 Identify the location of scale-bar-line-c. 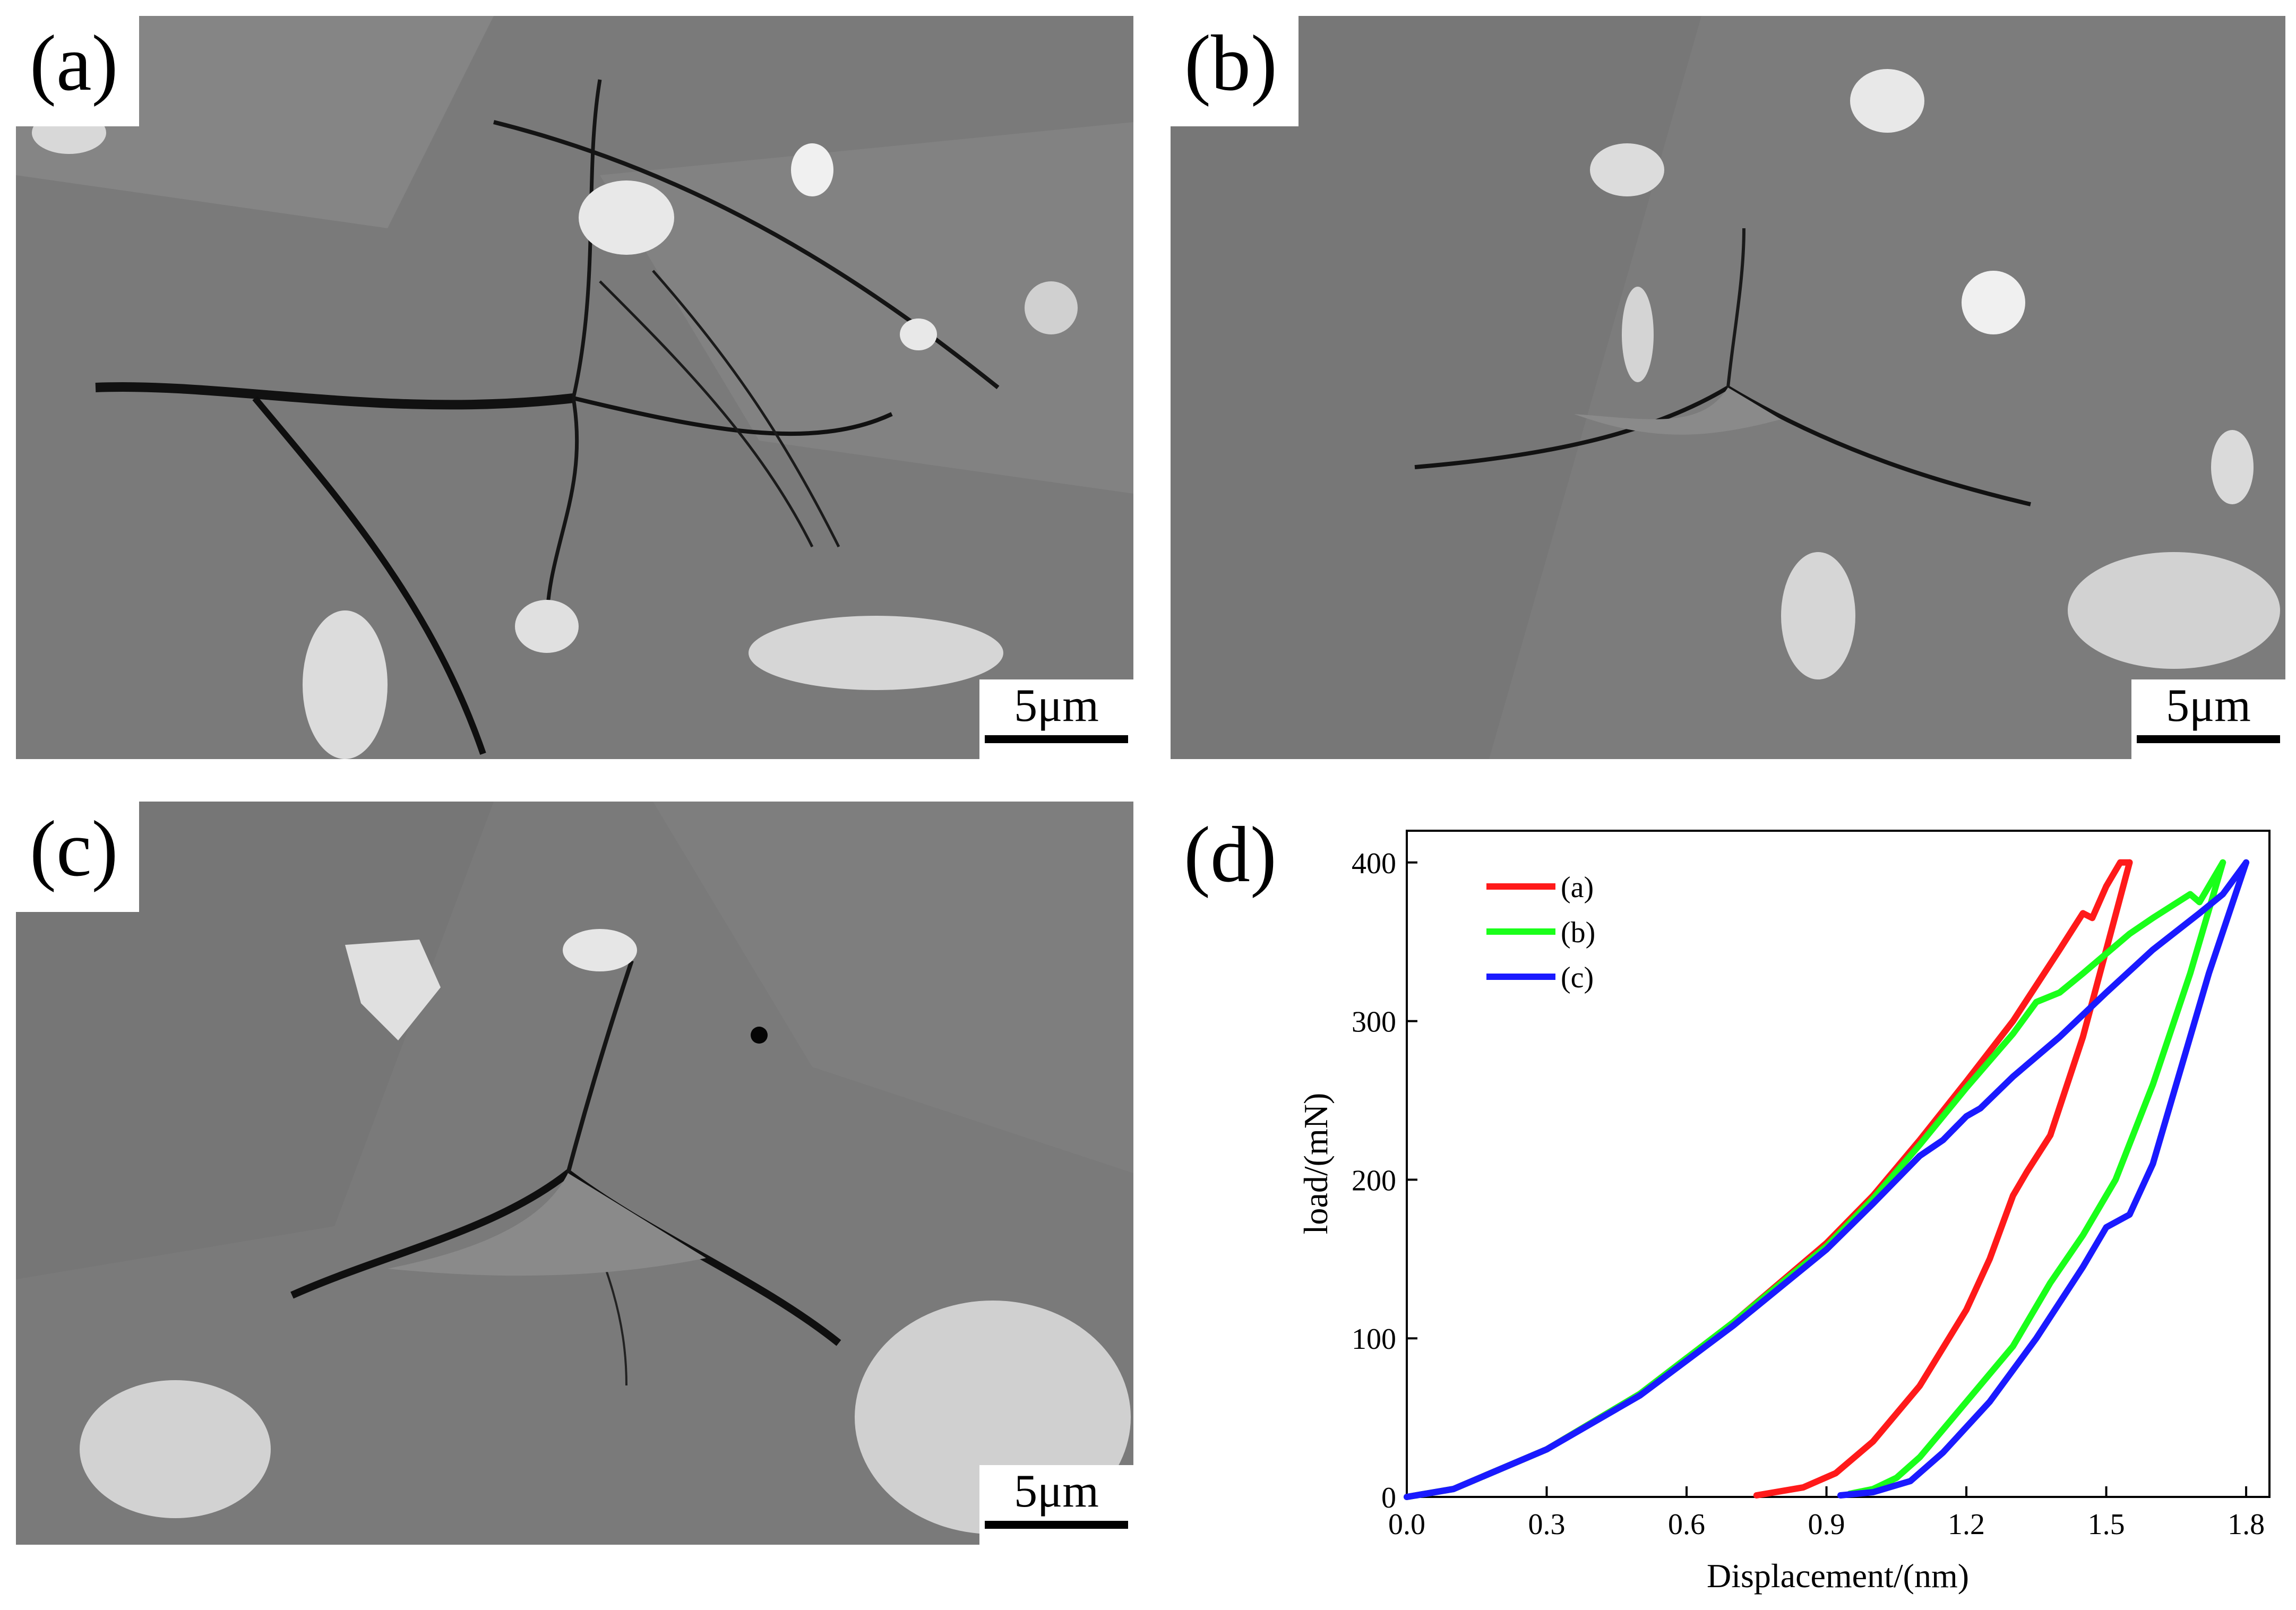
(1056, 1525).